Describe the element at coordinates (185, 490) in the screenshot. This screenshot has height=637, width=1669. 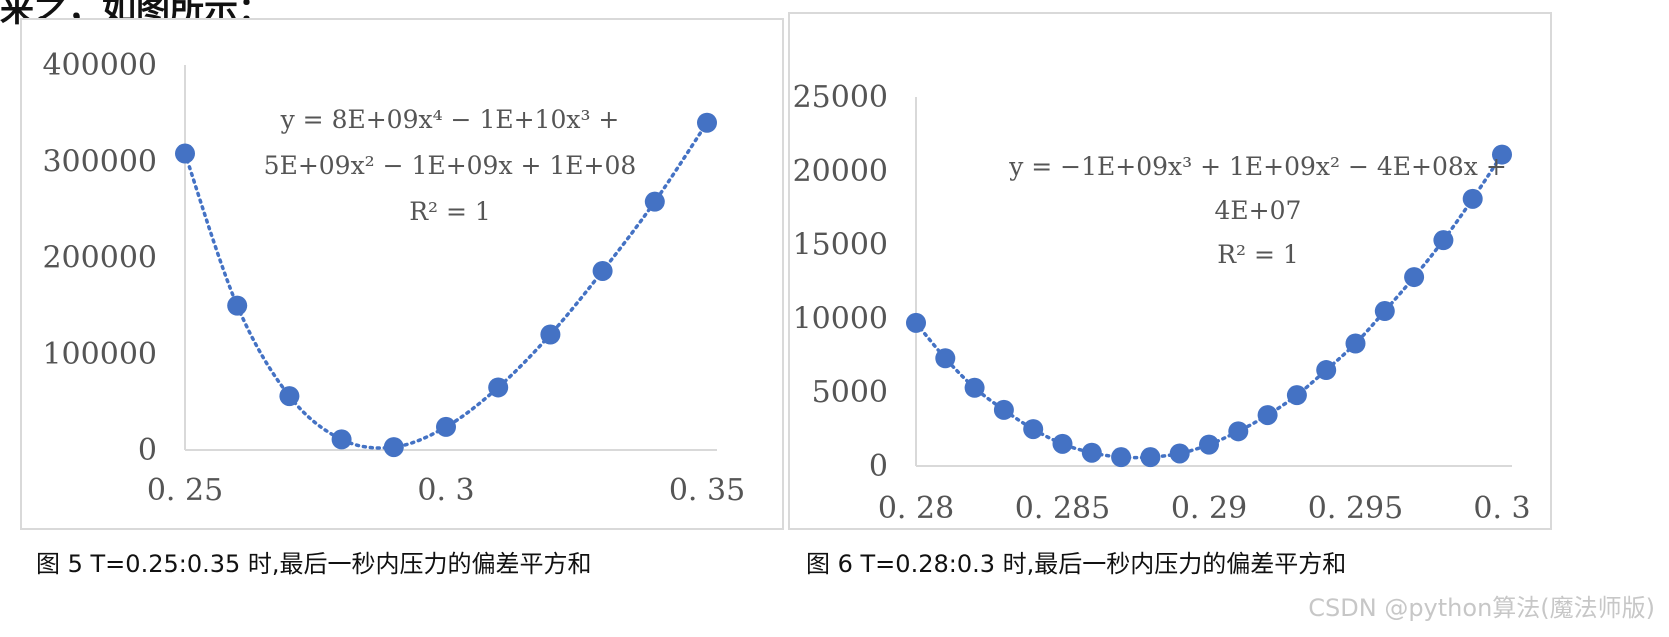
I see `x-tick-label: 0. 25` at that location.